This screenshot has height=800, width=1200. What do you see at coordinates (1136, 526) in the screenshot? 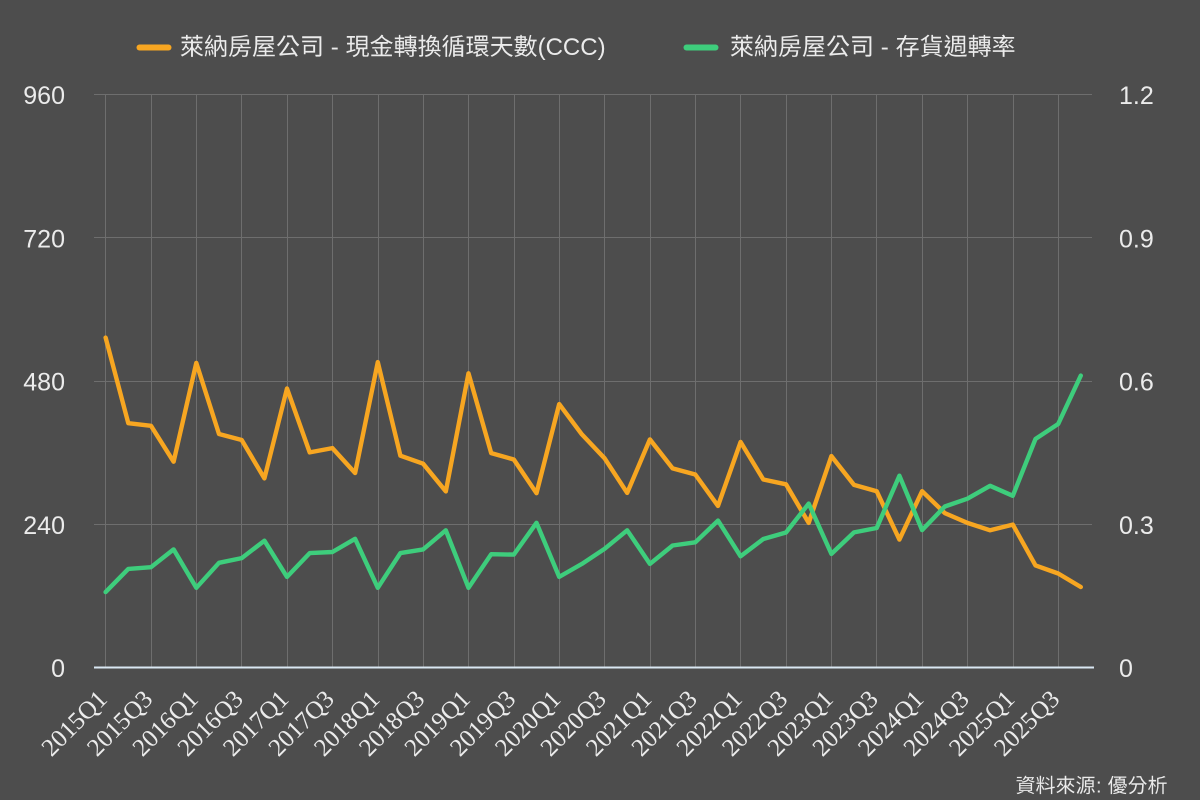
I see `svg-text: 0.3` at bounding box center [1136, 526].